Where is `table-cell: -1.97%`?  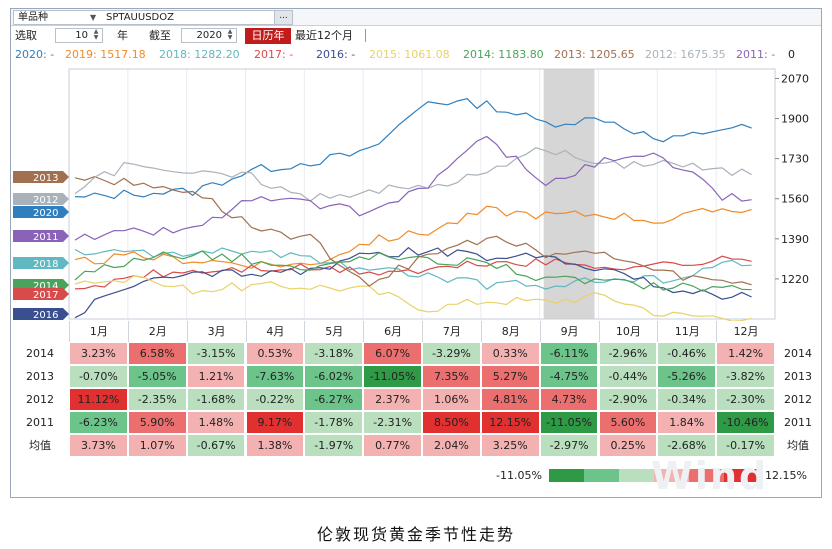 table-cell: -1.97% is located at coordinates (334, 445).